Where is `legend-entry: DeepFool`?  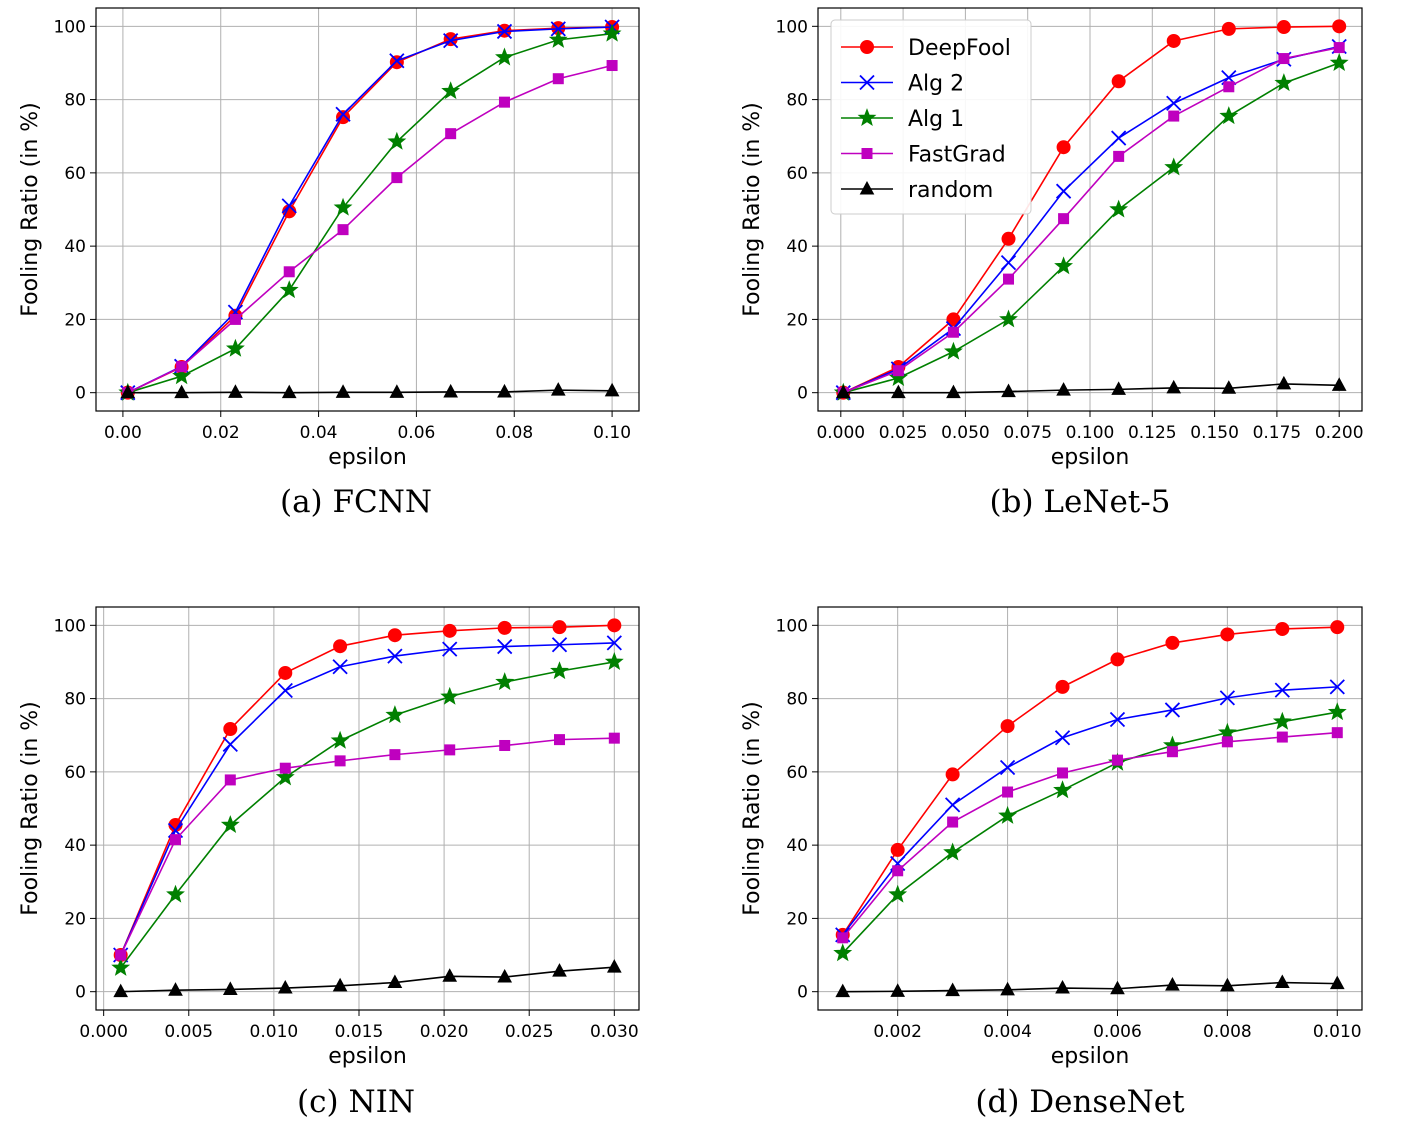
legend-entry: DeepFool is located at coordinates (926, 48).